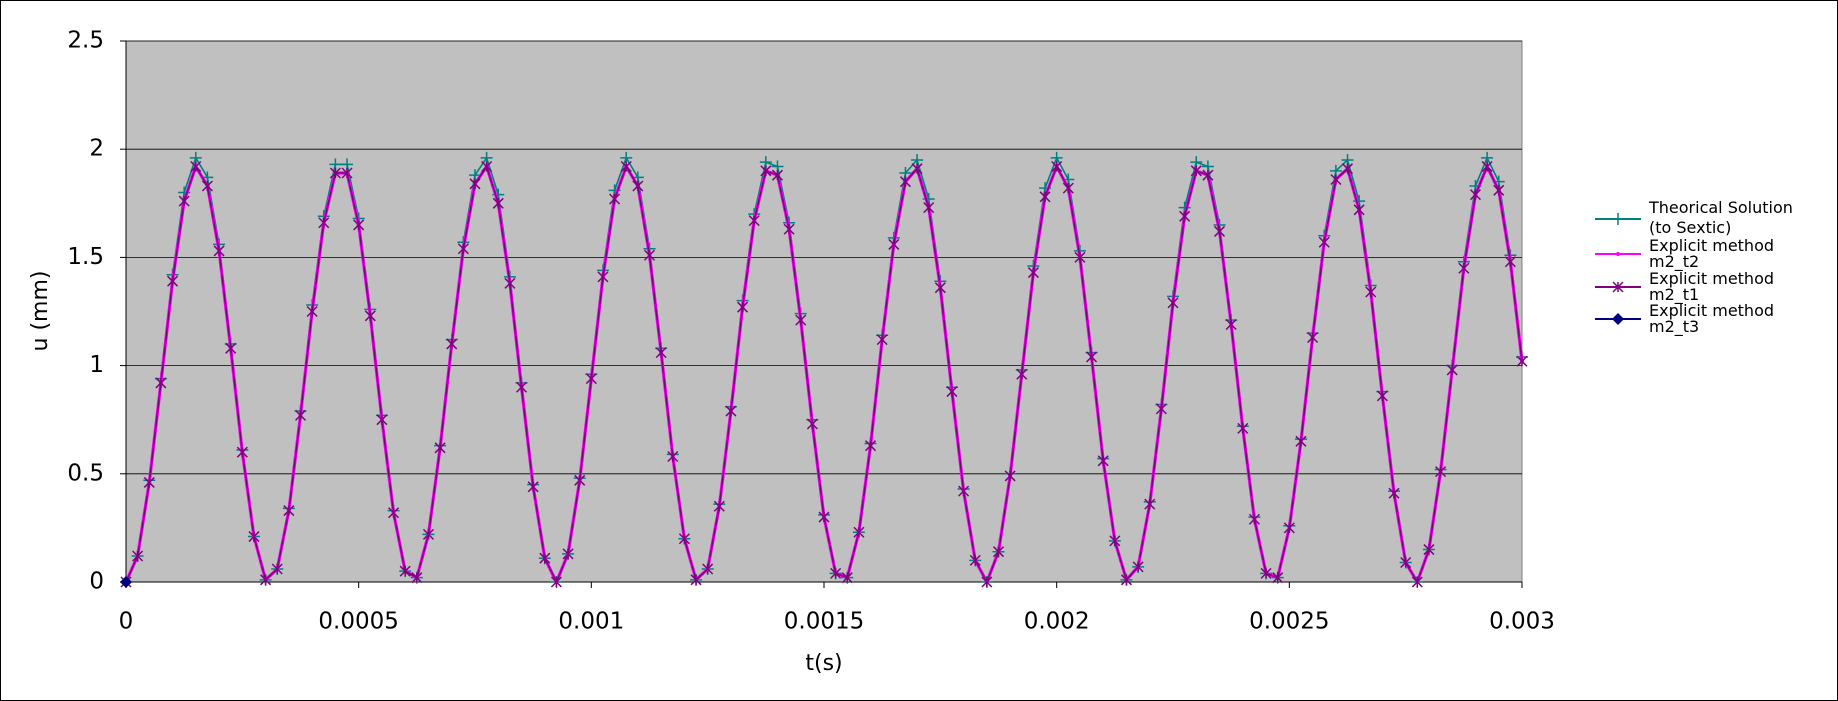 This screenshot has height=701, width=1838. What do you see at coordinates (1712, 253) in the screenshot?
I see `legend-label: Explicit method m2_t2` at bounding box center [1712, 253].